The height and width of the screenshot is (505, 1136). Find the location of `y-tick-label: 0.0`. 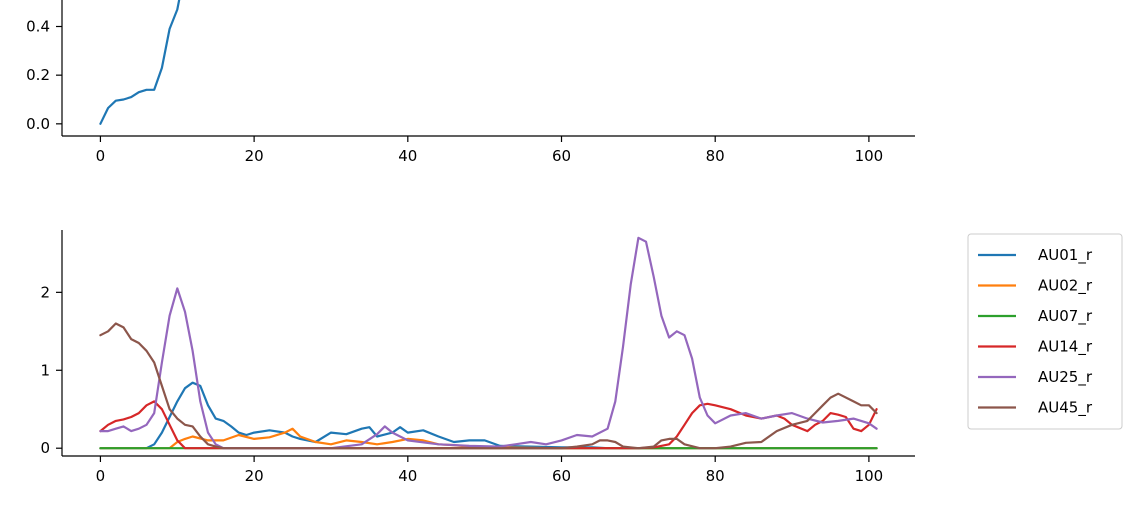

y-tick-label: 0.0 is located at coordinates (38, 124).